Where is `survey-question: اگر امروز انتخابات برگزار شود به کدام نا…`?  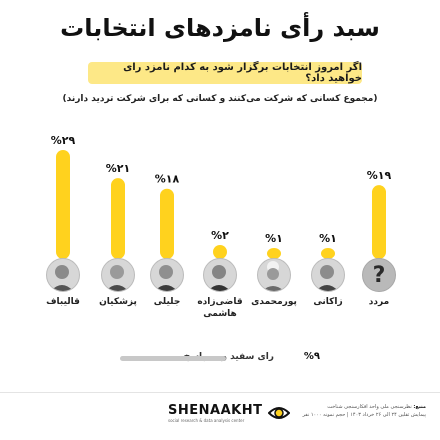 survey-question: اگر امروز انتخابات برگزار شود به کدام نا… is located at coordinates (225, 73).